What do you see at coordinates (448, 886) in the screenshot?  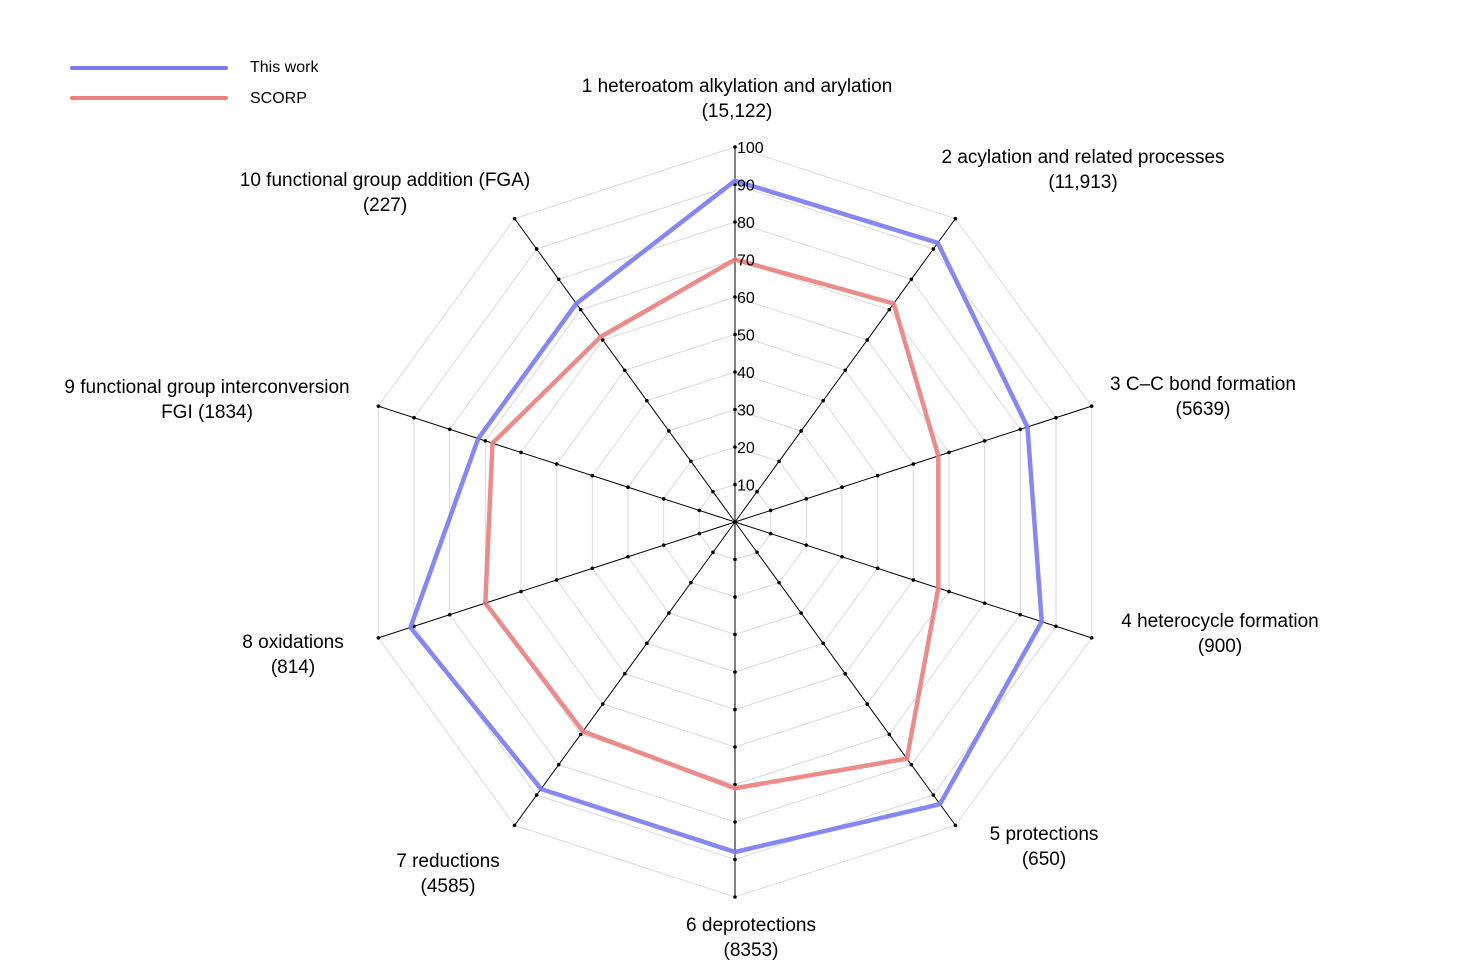 I see `category-count-7: (4585)` at bounding box center [448, 886].